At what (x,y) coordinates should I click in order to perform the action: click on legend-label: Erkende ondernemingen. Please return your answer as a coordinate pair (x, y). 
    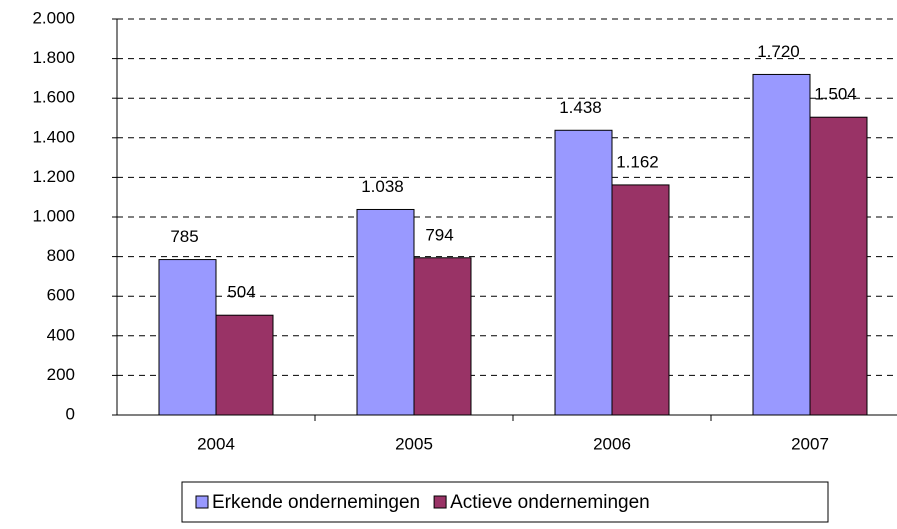
    Looking at the image, I should click on (316, 502).